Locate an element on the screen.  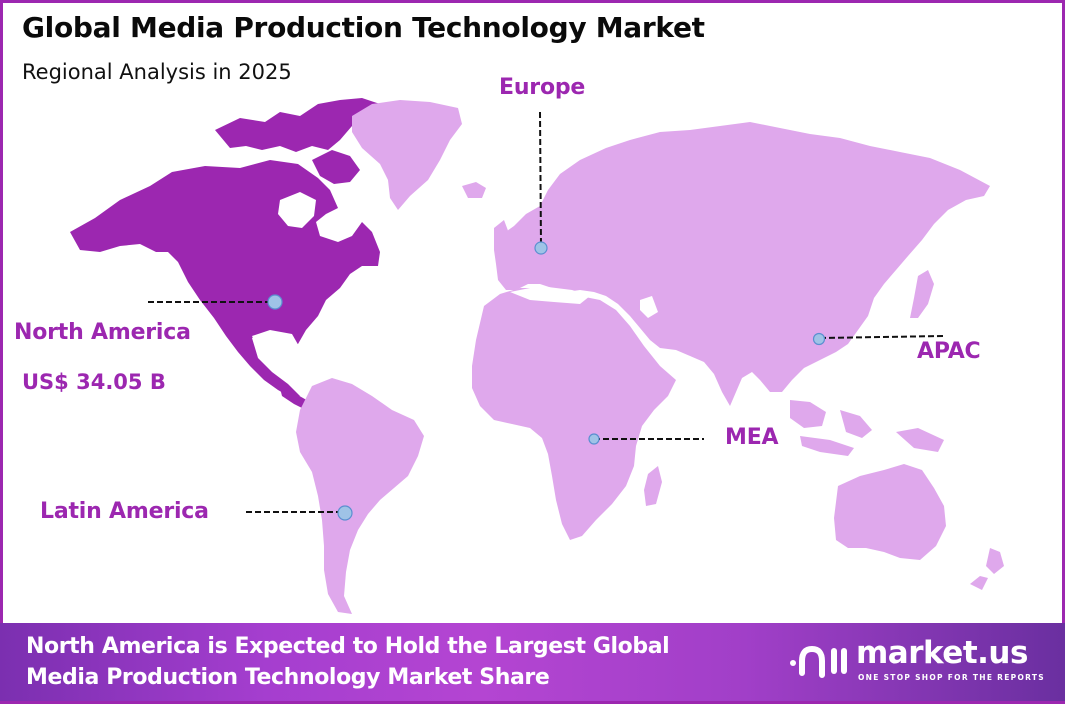
greenland is located at coordinates (407, 155).